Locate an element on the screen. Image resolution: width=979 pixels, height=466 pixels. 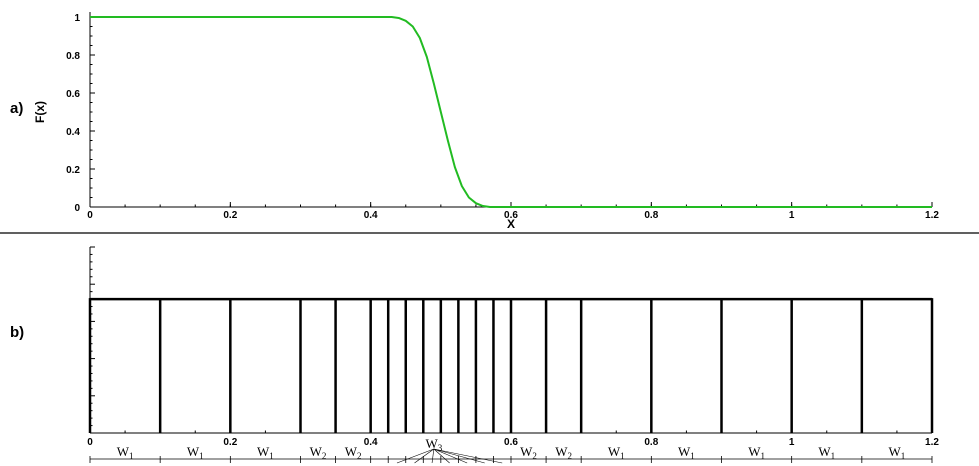
y-tick-label: 0.8 is located at coordinates (73, 56).